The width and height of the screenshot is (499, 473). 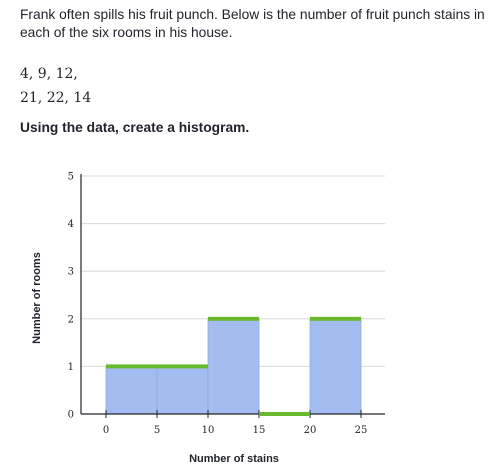 I want to click on x-tick-label: 25, so click(x=361, y=430).